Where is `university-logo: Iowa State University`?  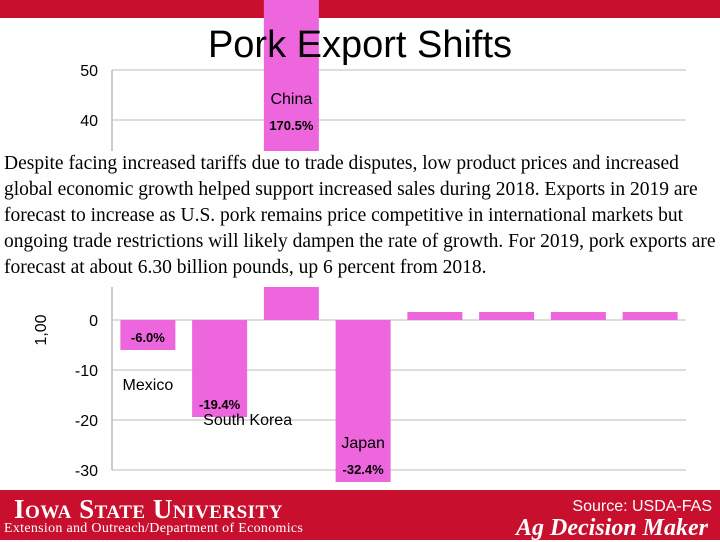
university-logo: Iowa State University is located at coordinates (148, 509).